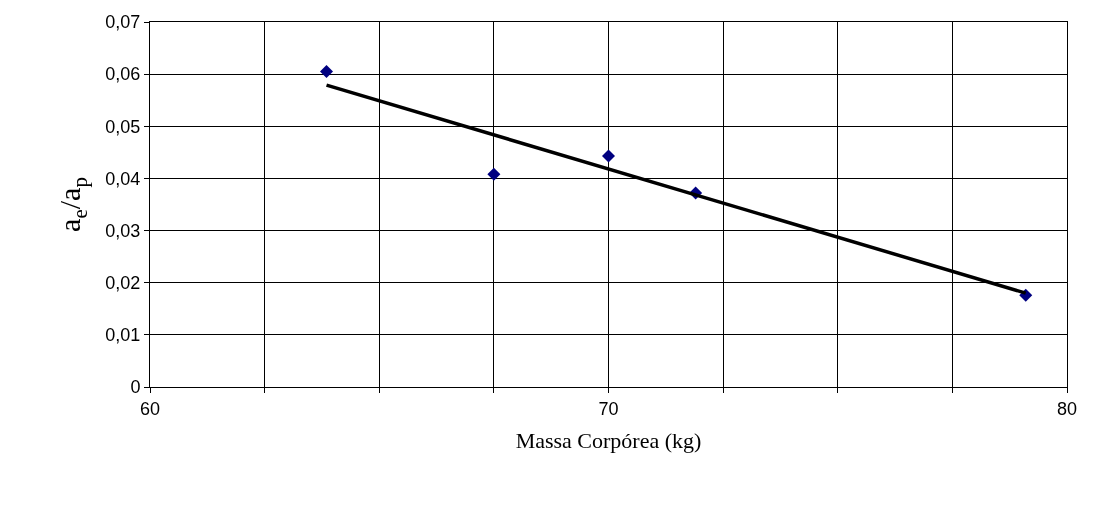 This screenshot has width=1094, height=511. I want to click on y-tick-label: 0,06, so click(123, 74).